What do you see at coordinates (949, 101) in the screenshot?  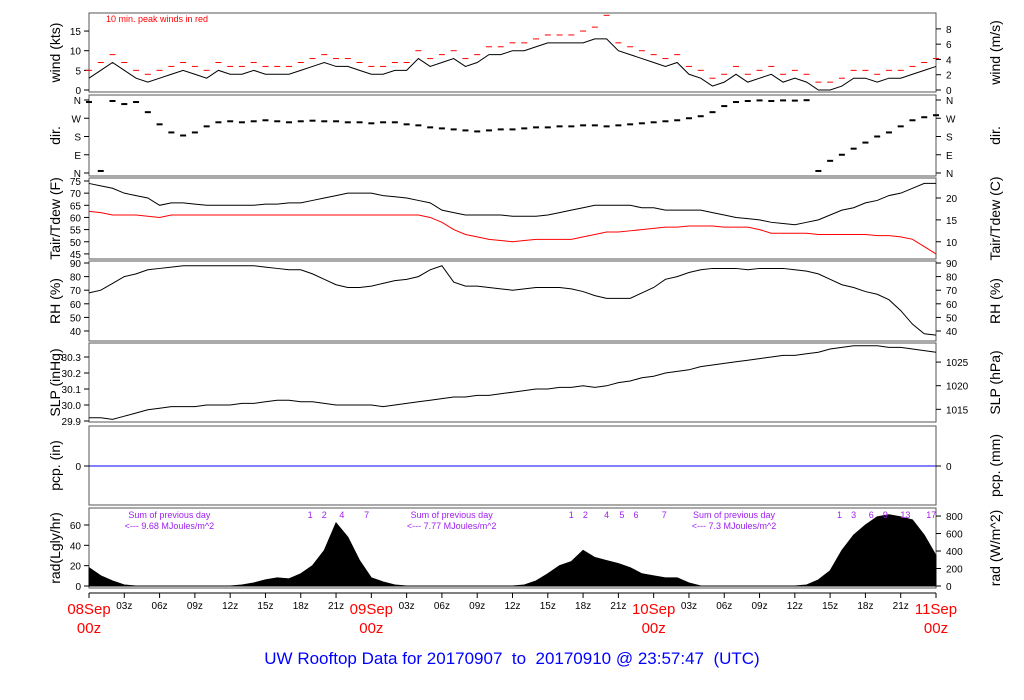 I see `dir-right-tick-label: N` at bounding box center [949, 101].